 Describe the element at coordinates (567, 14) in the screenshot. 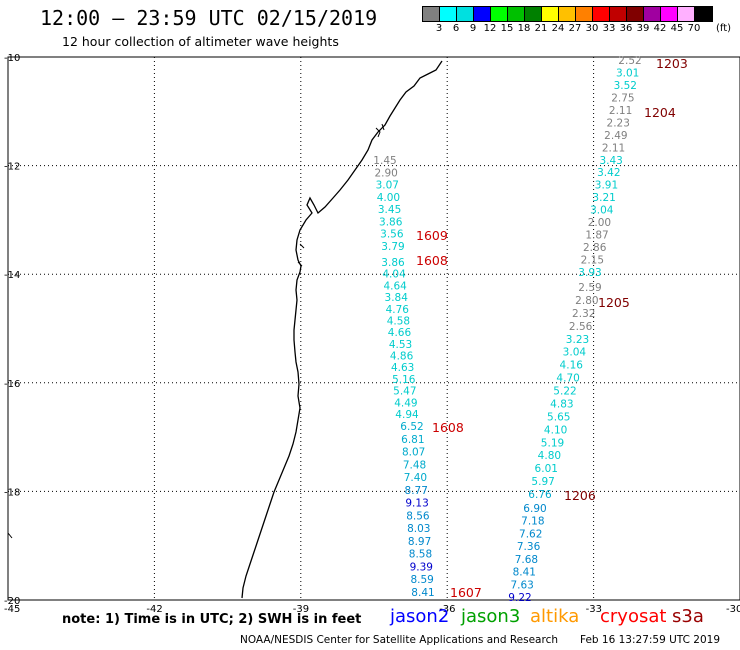

I see `color-legend-bar` at that location.